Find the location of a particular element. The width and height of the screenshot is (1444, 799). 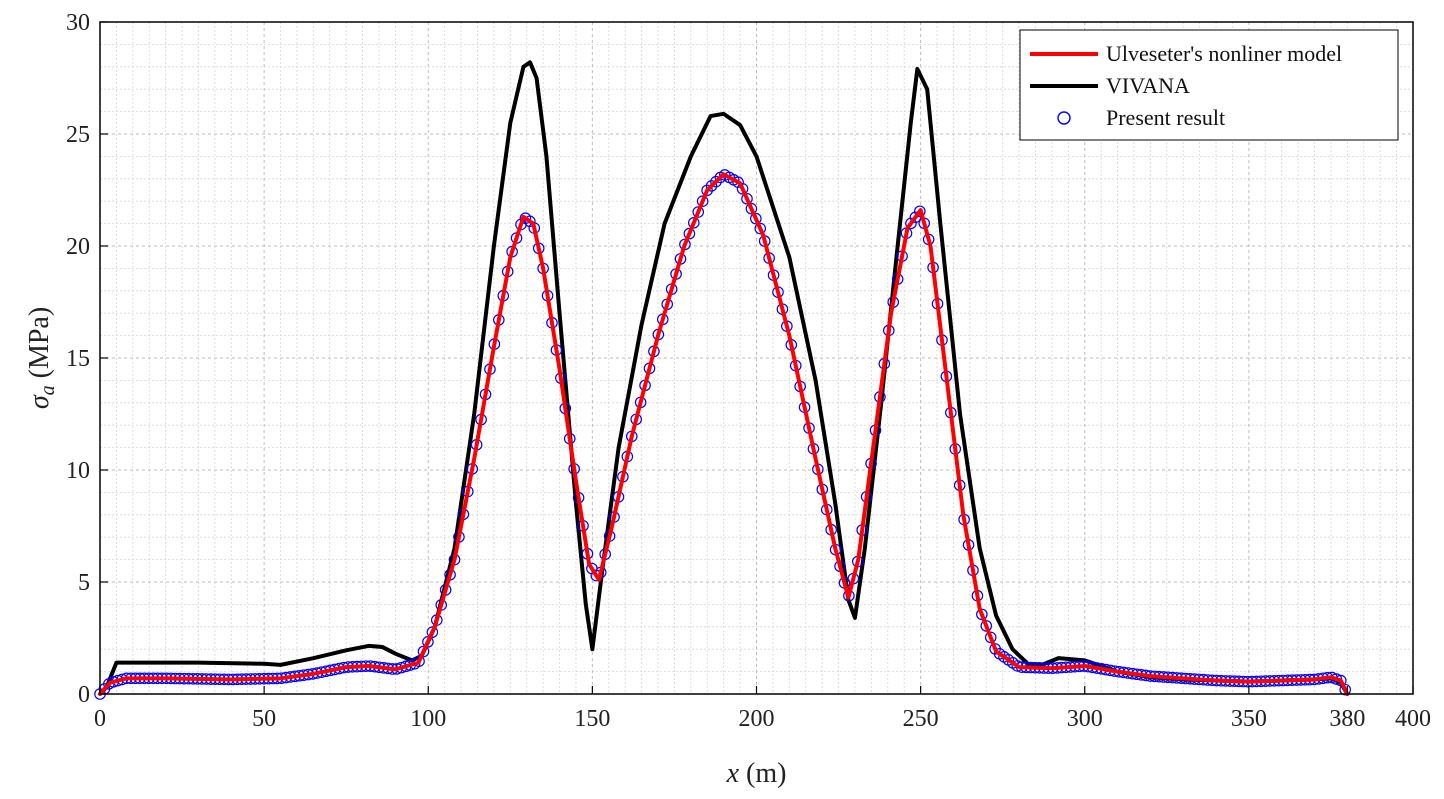

x-tick-label: 100 is located at coordinates (428, 719).